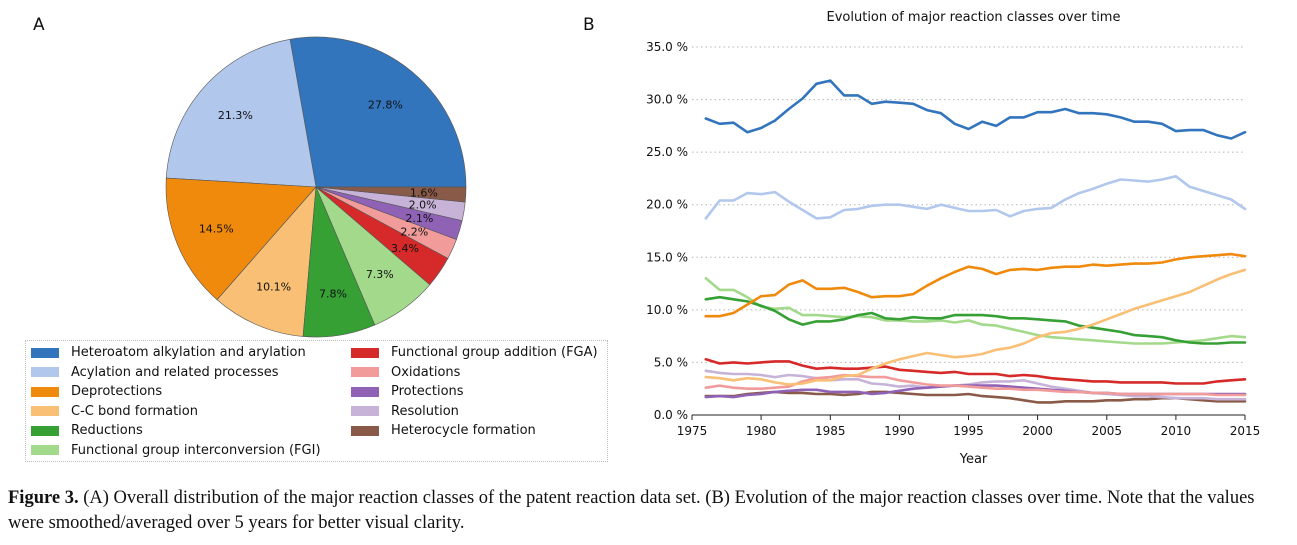  Describe the element at coordinates (667, 257) in the screenshot. I see `y-tick-label: 15.0 %` at that location.